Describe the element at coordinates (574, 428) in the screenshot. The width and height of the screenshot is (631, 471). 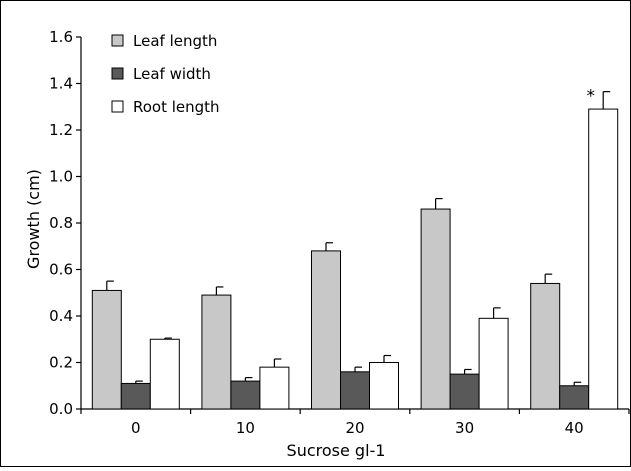
I see `x-tick-label: 40` at that location.